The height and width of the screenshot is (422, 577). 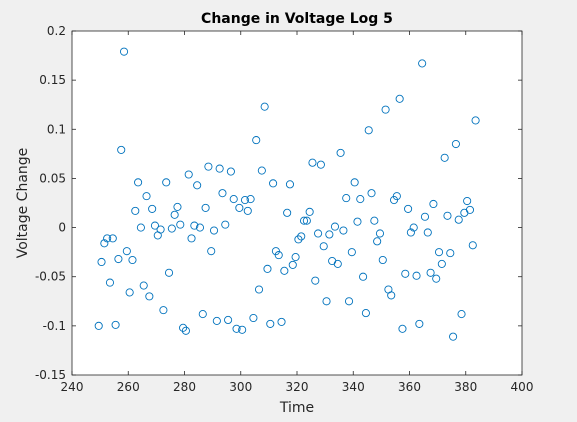 What do you see at coordinates (52, 178) in the screenshot?
I see `y-tick-label: 0.05` at bounding box center [52, 178].